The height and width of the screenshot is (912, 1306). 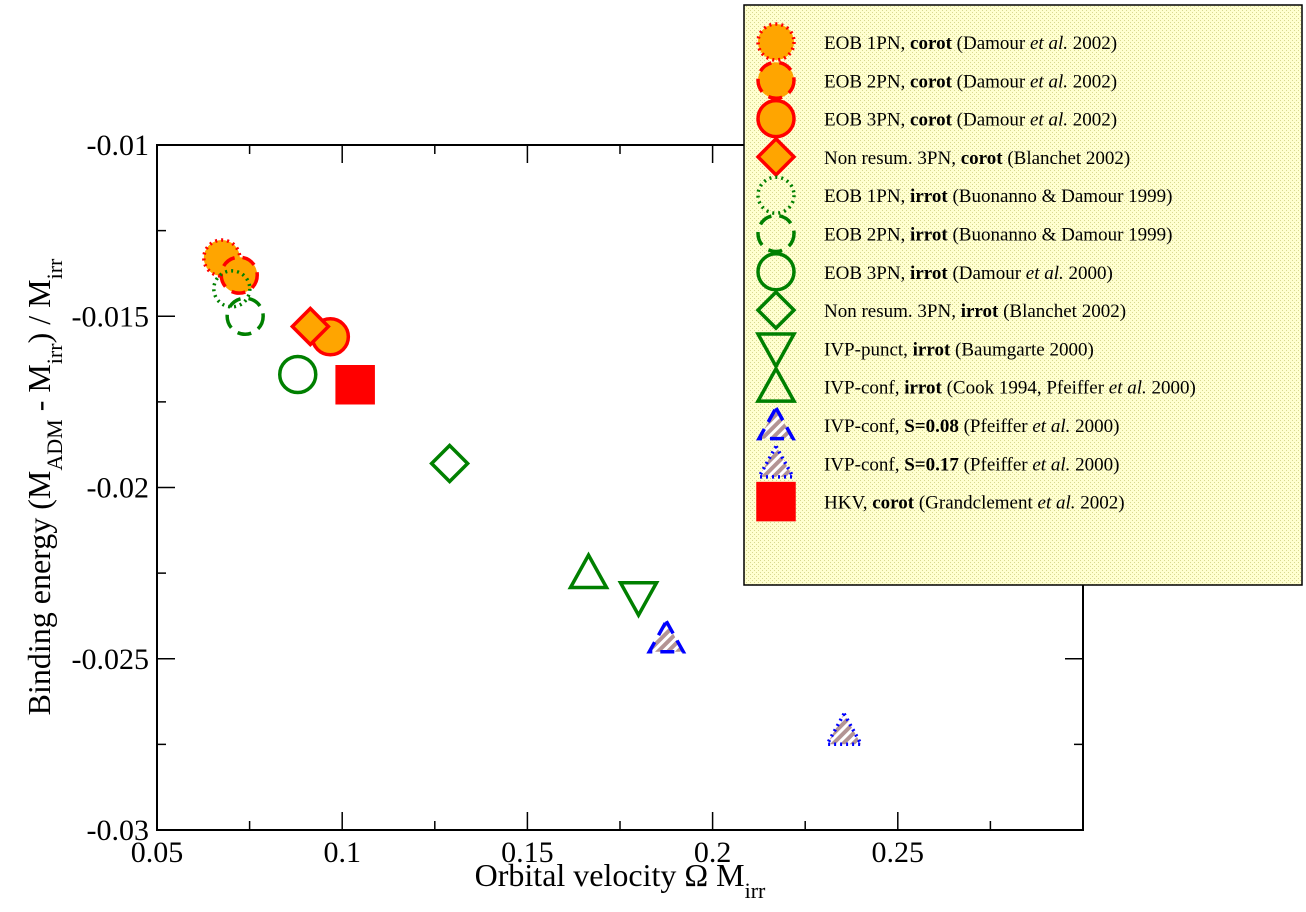 I want to click on y-axis-label-p2: - M, so click(x=39, y=391).